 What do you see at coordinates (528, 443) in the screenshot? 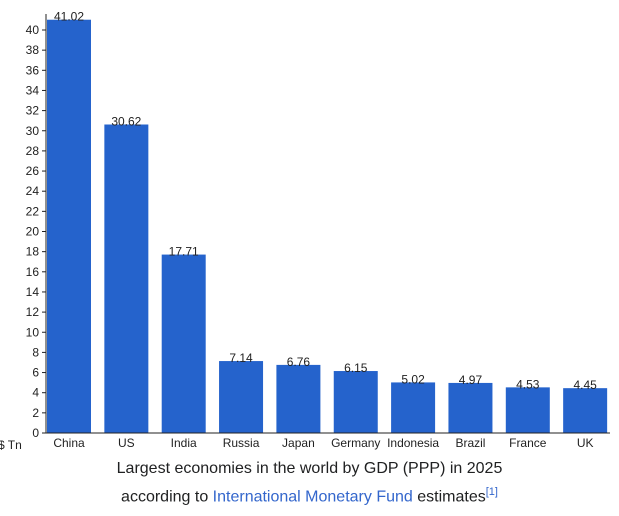
I see `x-tick-label: France` at bounding box center [528, 443].